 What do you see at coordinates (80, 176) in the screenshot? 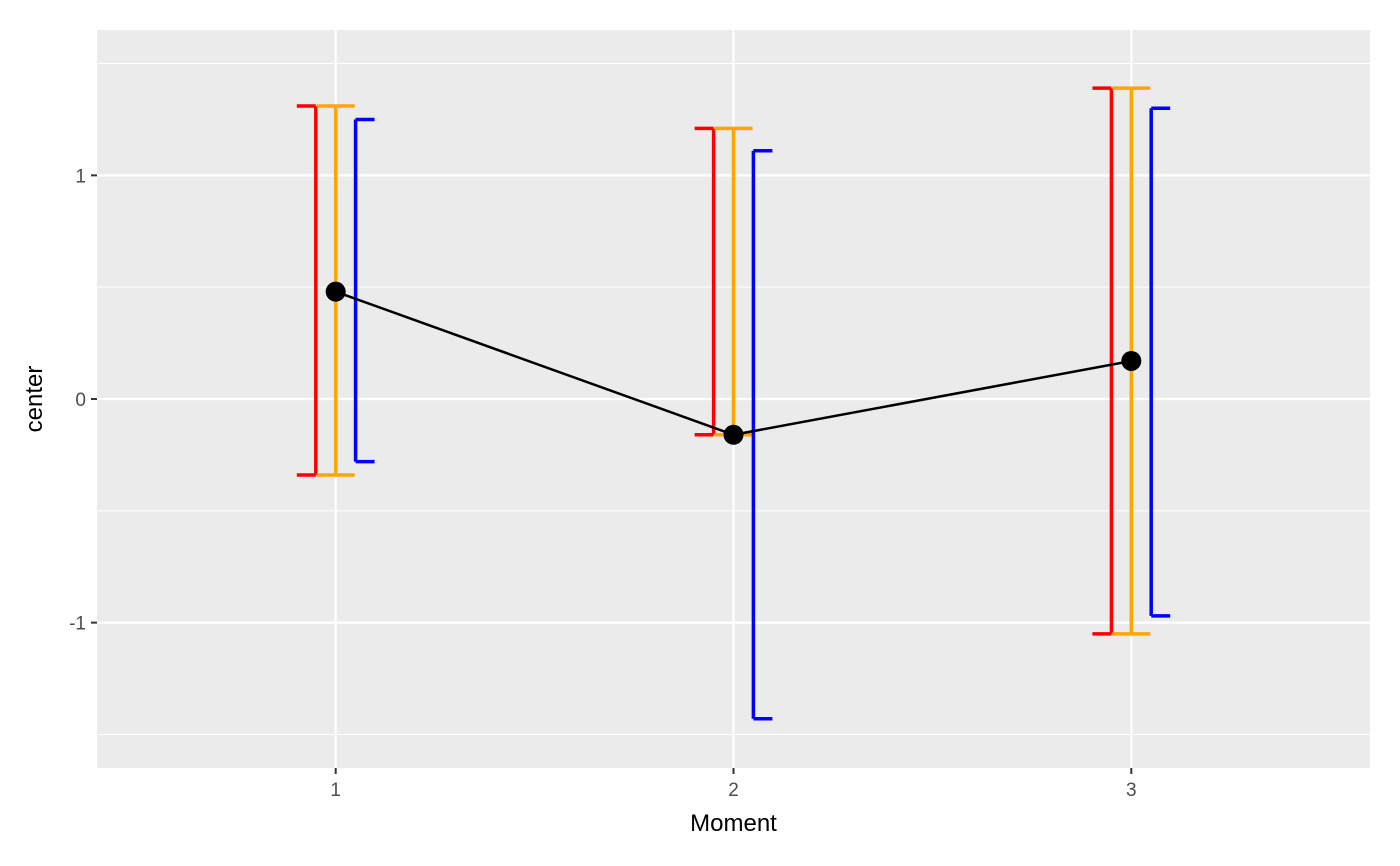
I see `y-tick-label: 1` at bounding box center [80, 176].